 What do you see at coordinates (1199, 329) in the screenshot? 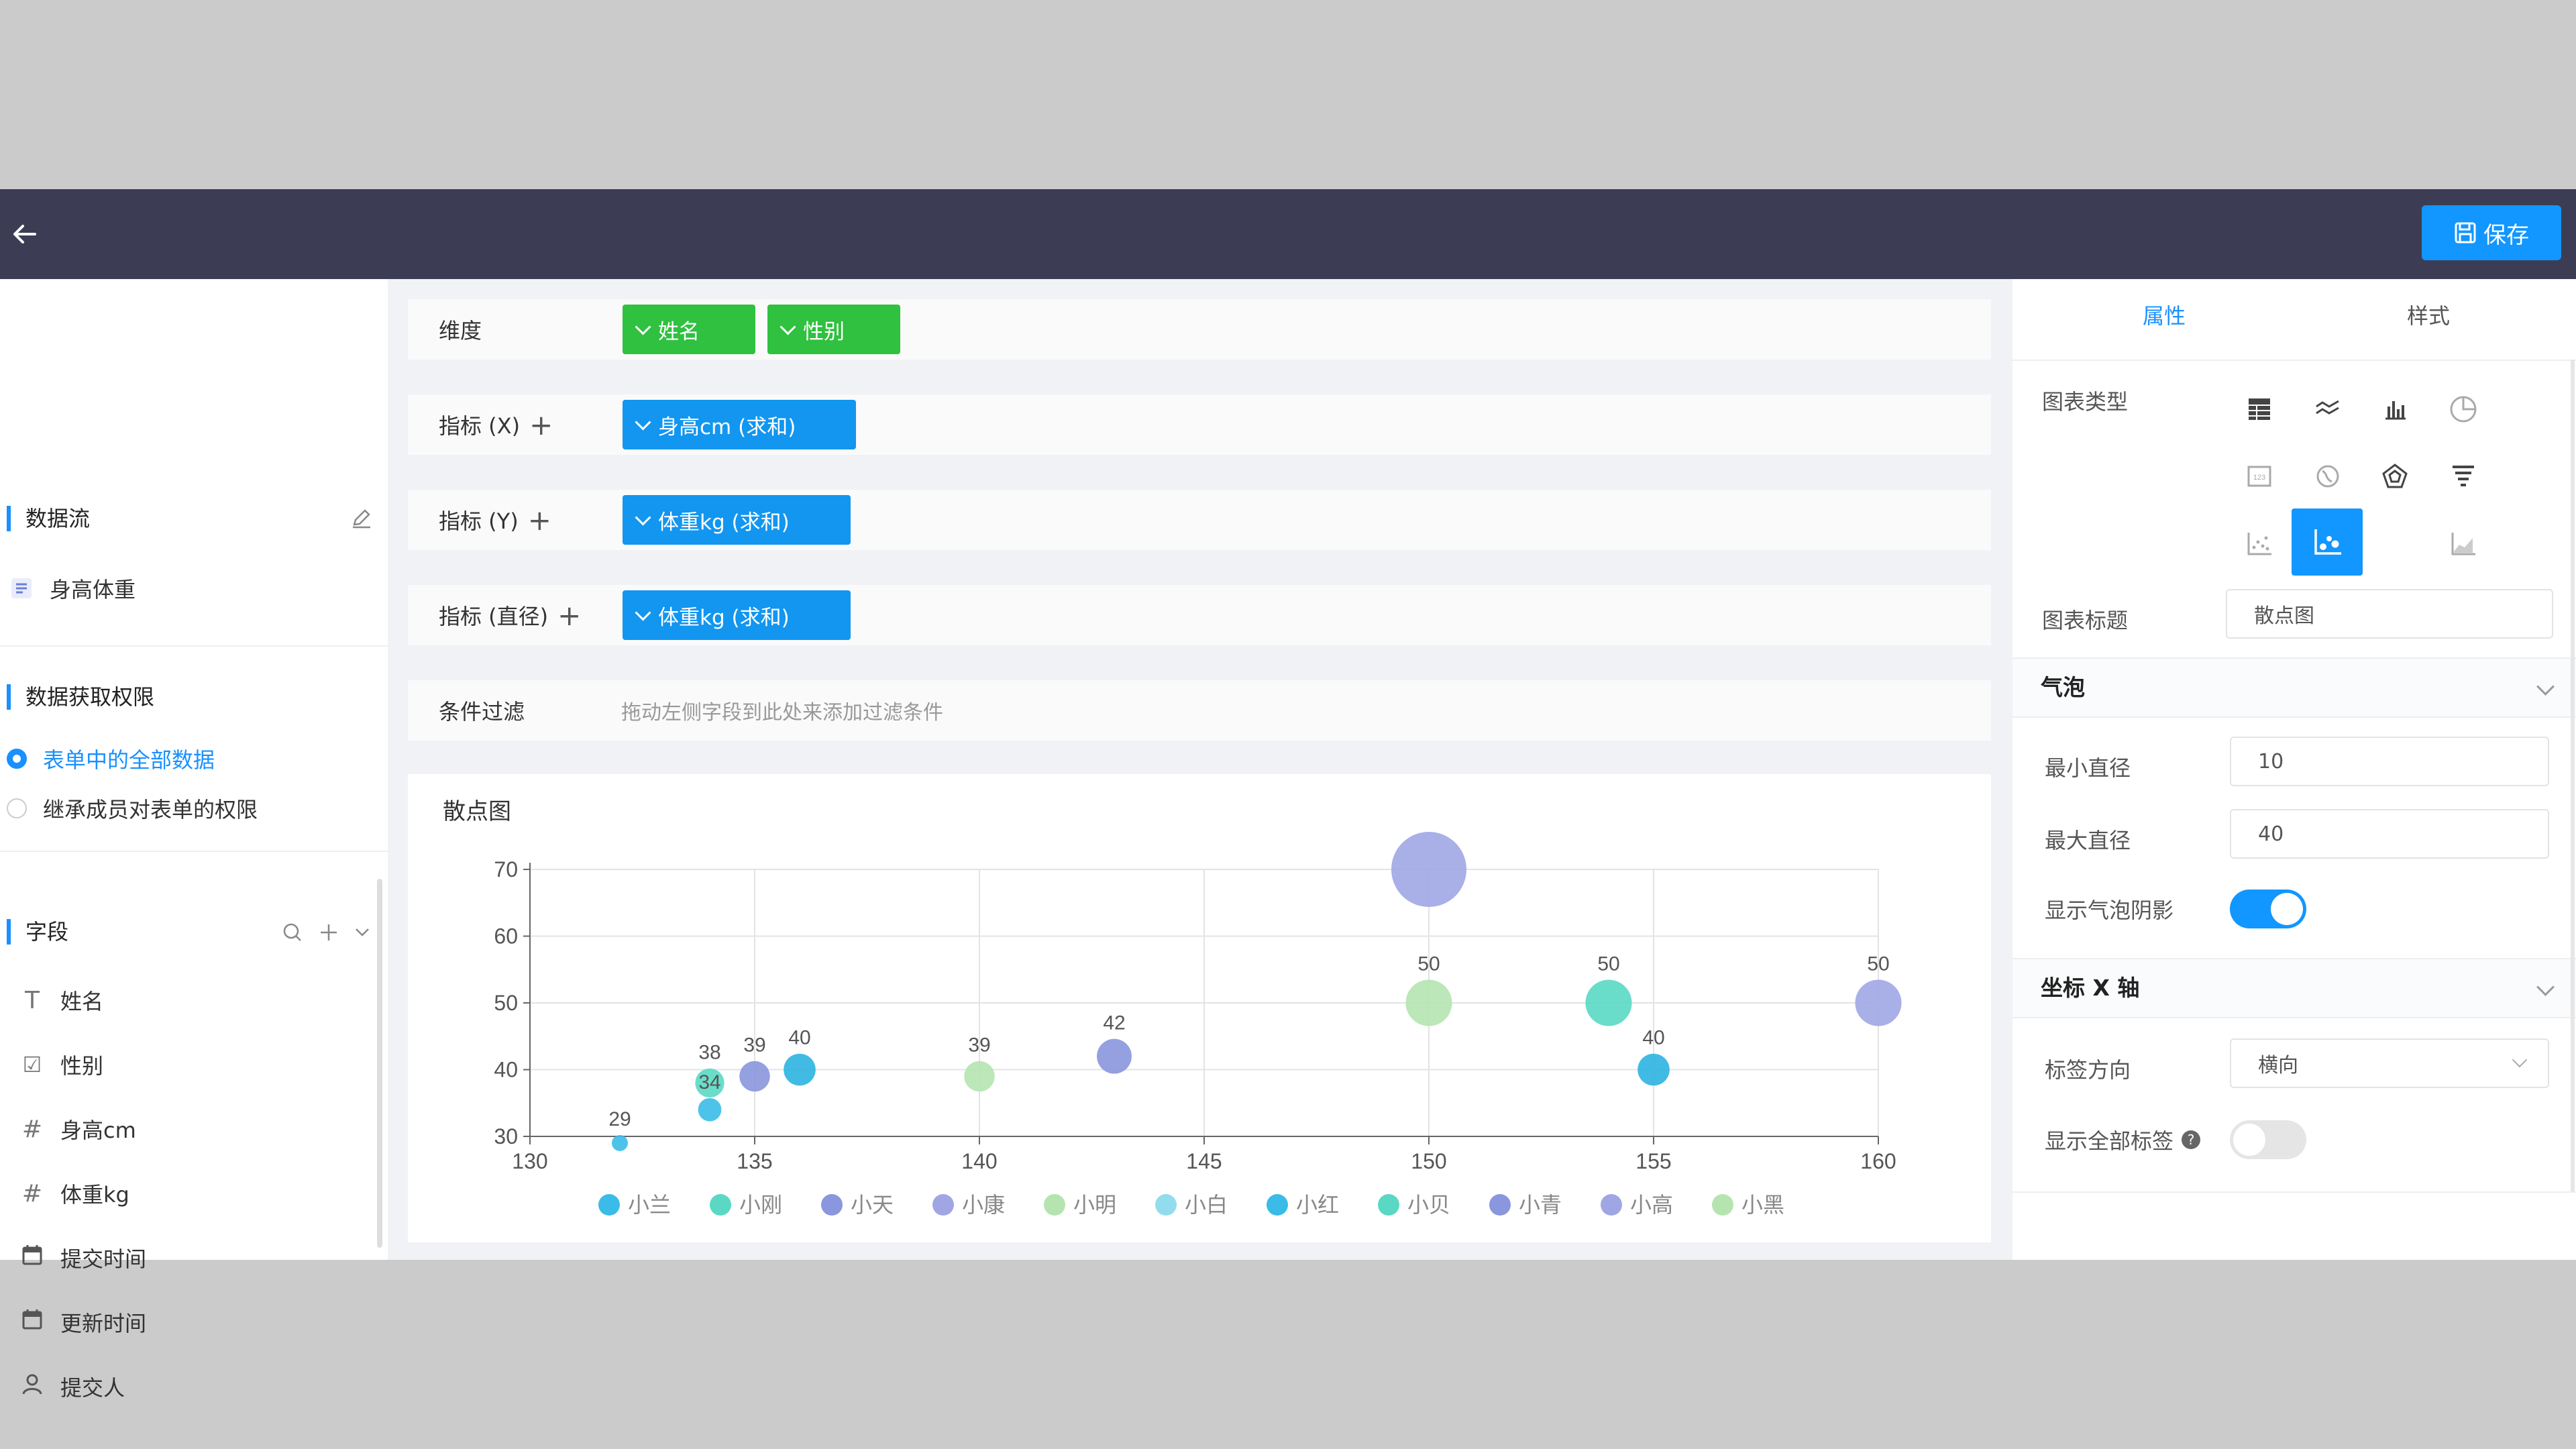
I see `dimension-row: 维度 姓名 性别` at bounding box center [1199, 329].